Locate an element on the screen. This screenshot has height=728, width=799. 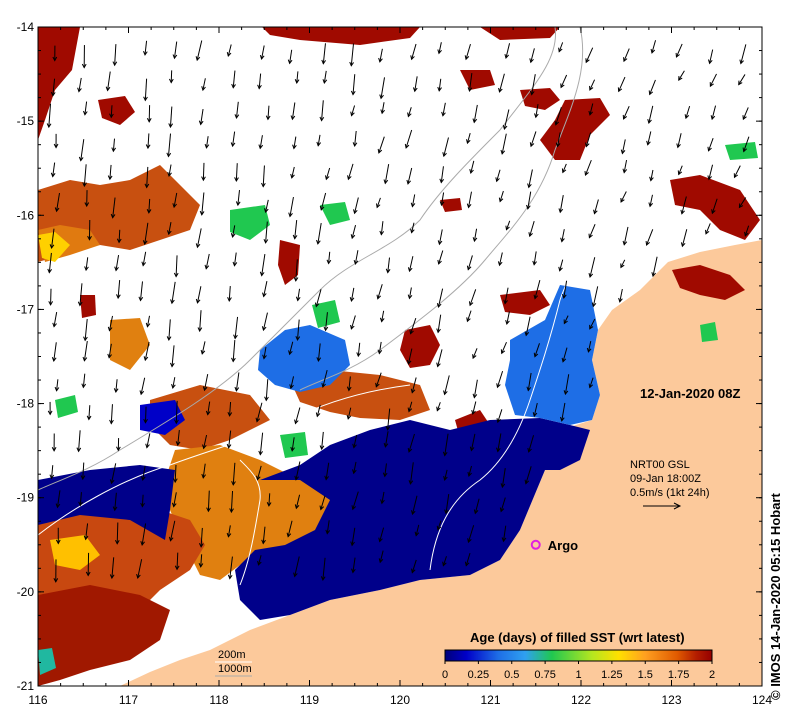
colorbar-ticks: 0 0.25 0.5 0.75 1 1.25 1.5 1.75 2 is located at coordinates (578, 671).